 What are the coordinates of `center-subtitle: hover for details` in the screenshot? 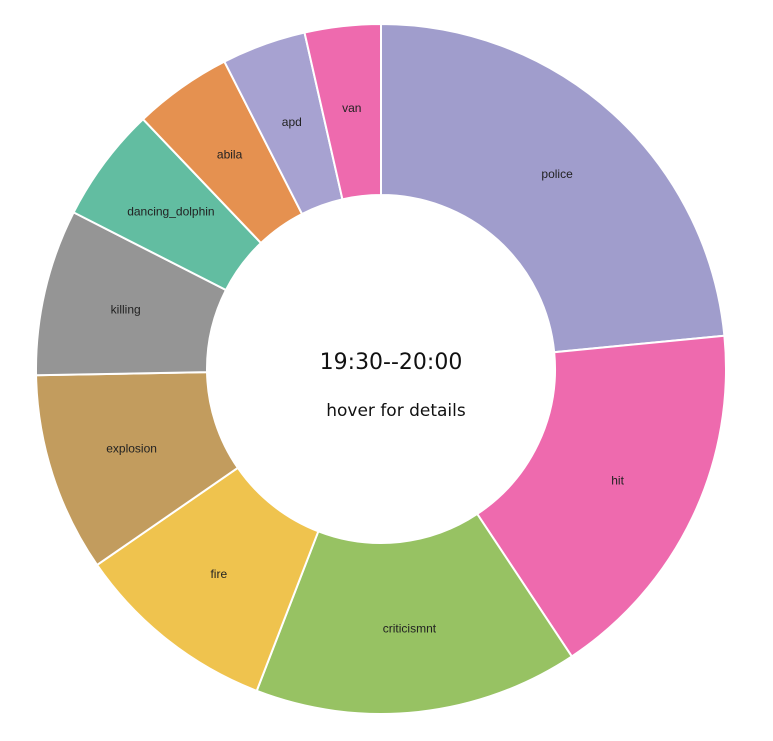 It's located at (396, 411).